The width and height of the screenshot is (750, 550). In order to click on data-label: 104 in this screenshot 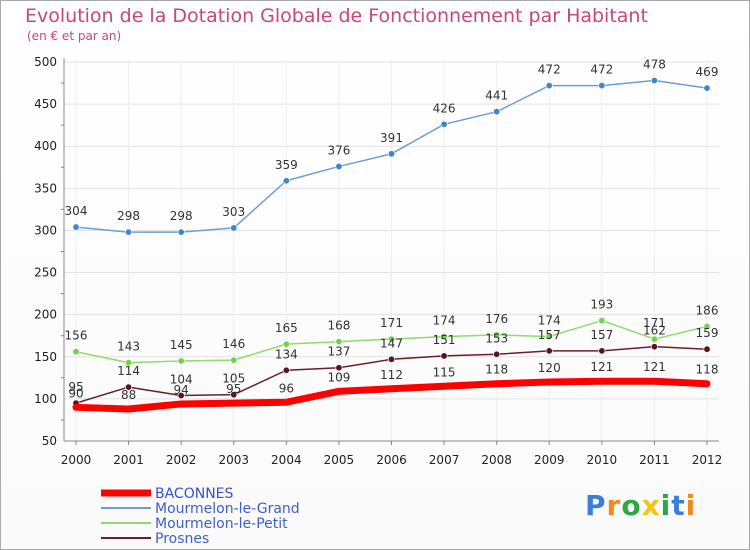, I will do `click(181, 380)`.